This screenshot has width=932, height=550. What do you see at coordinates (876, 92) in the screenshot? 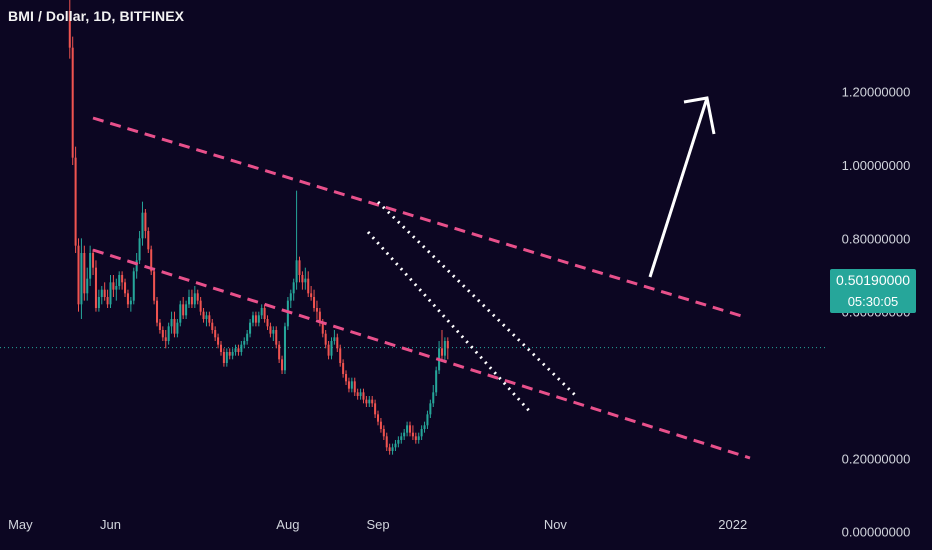
I see `y-tick-label: 1.20000000` at bounding box center [876, 92].